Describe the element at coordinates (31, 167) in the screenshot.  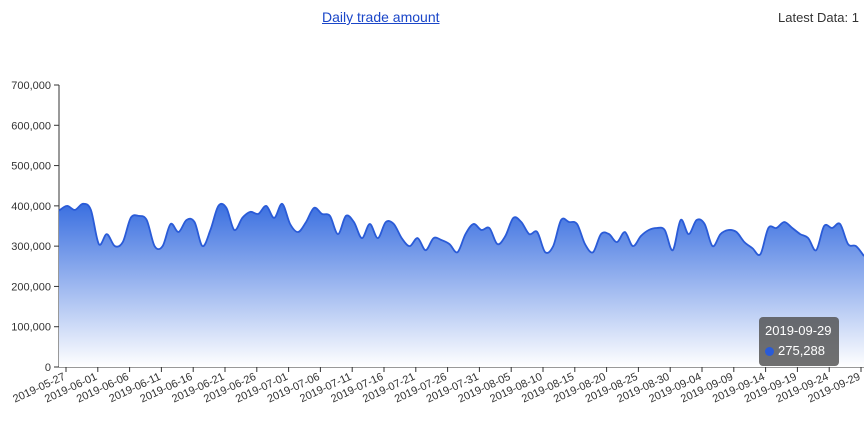
I see `y-tick-label: 500,000` at that location.